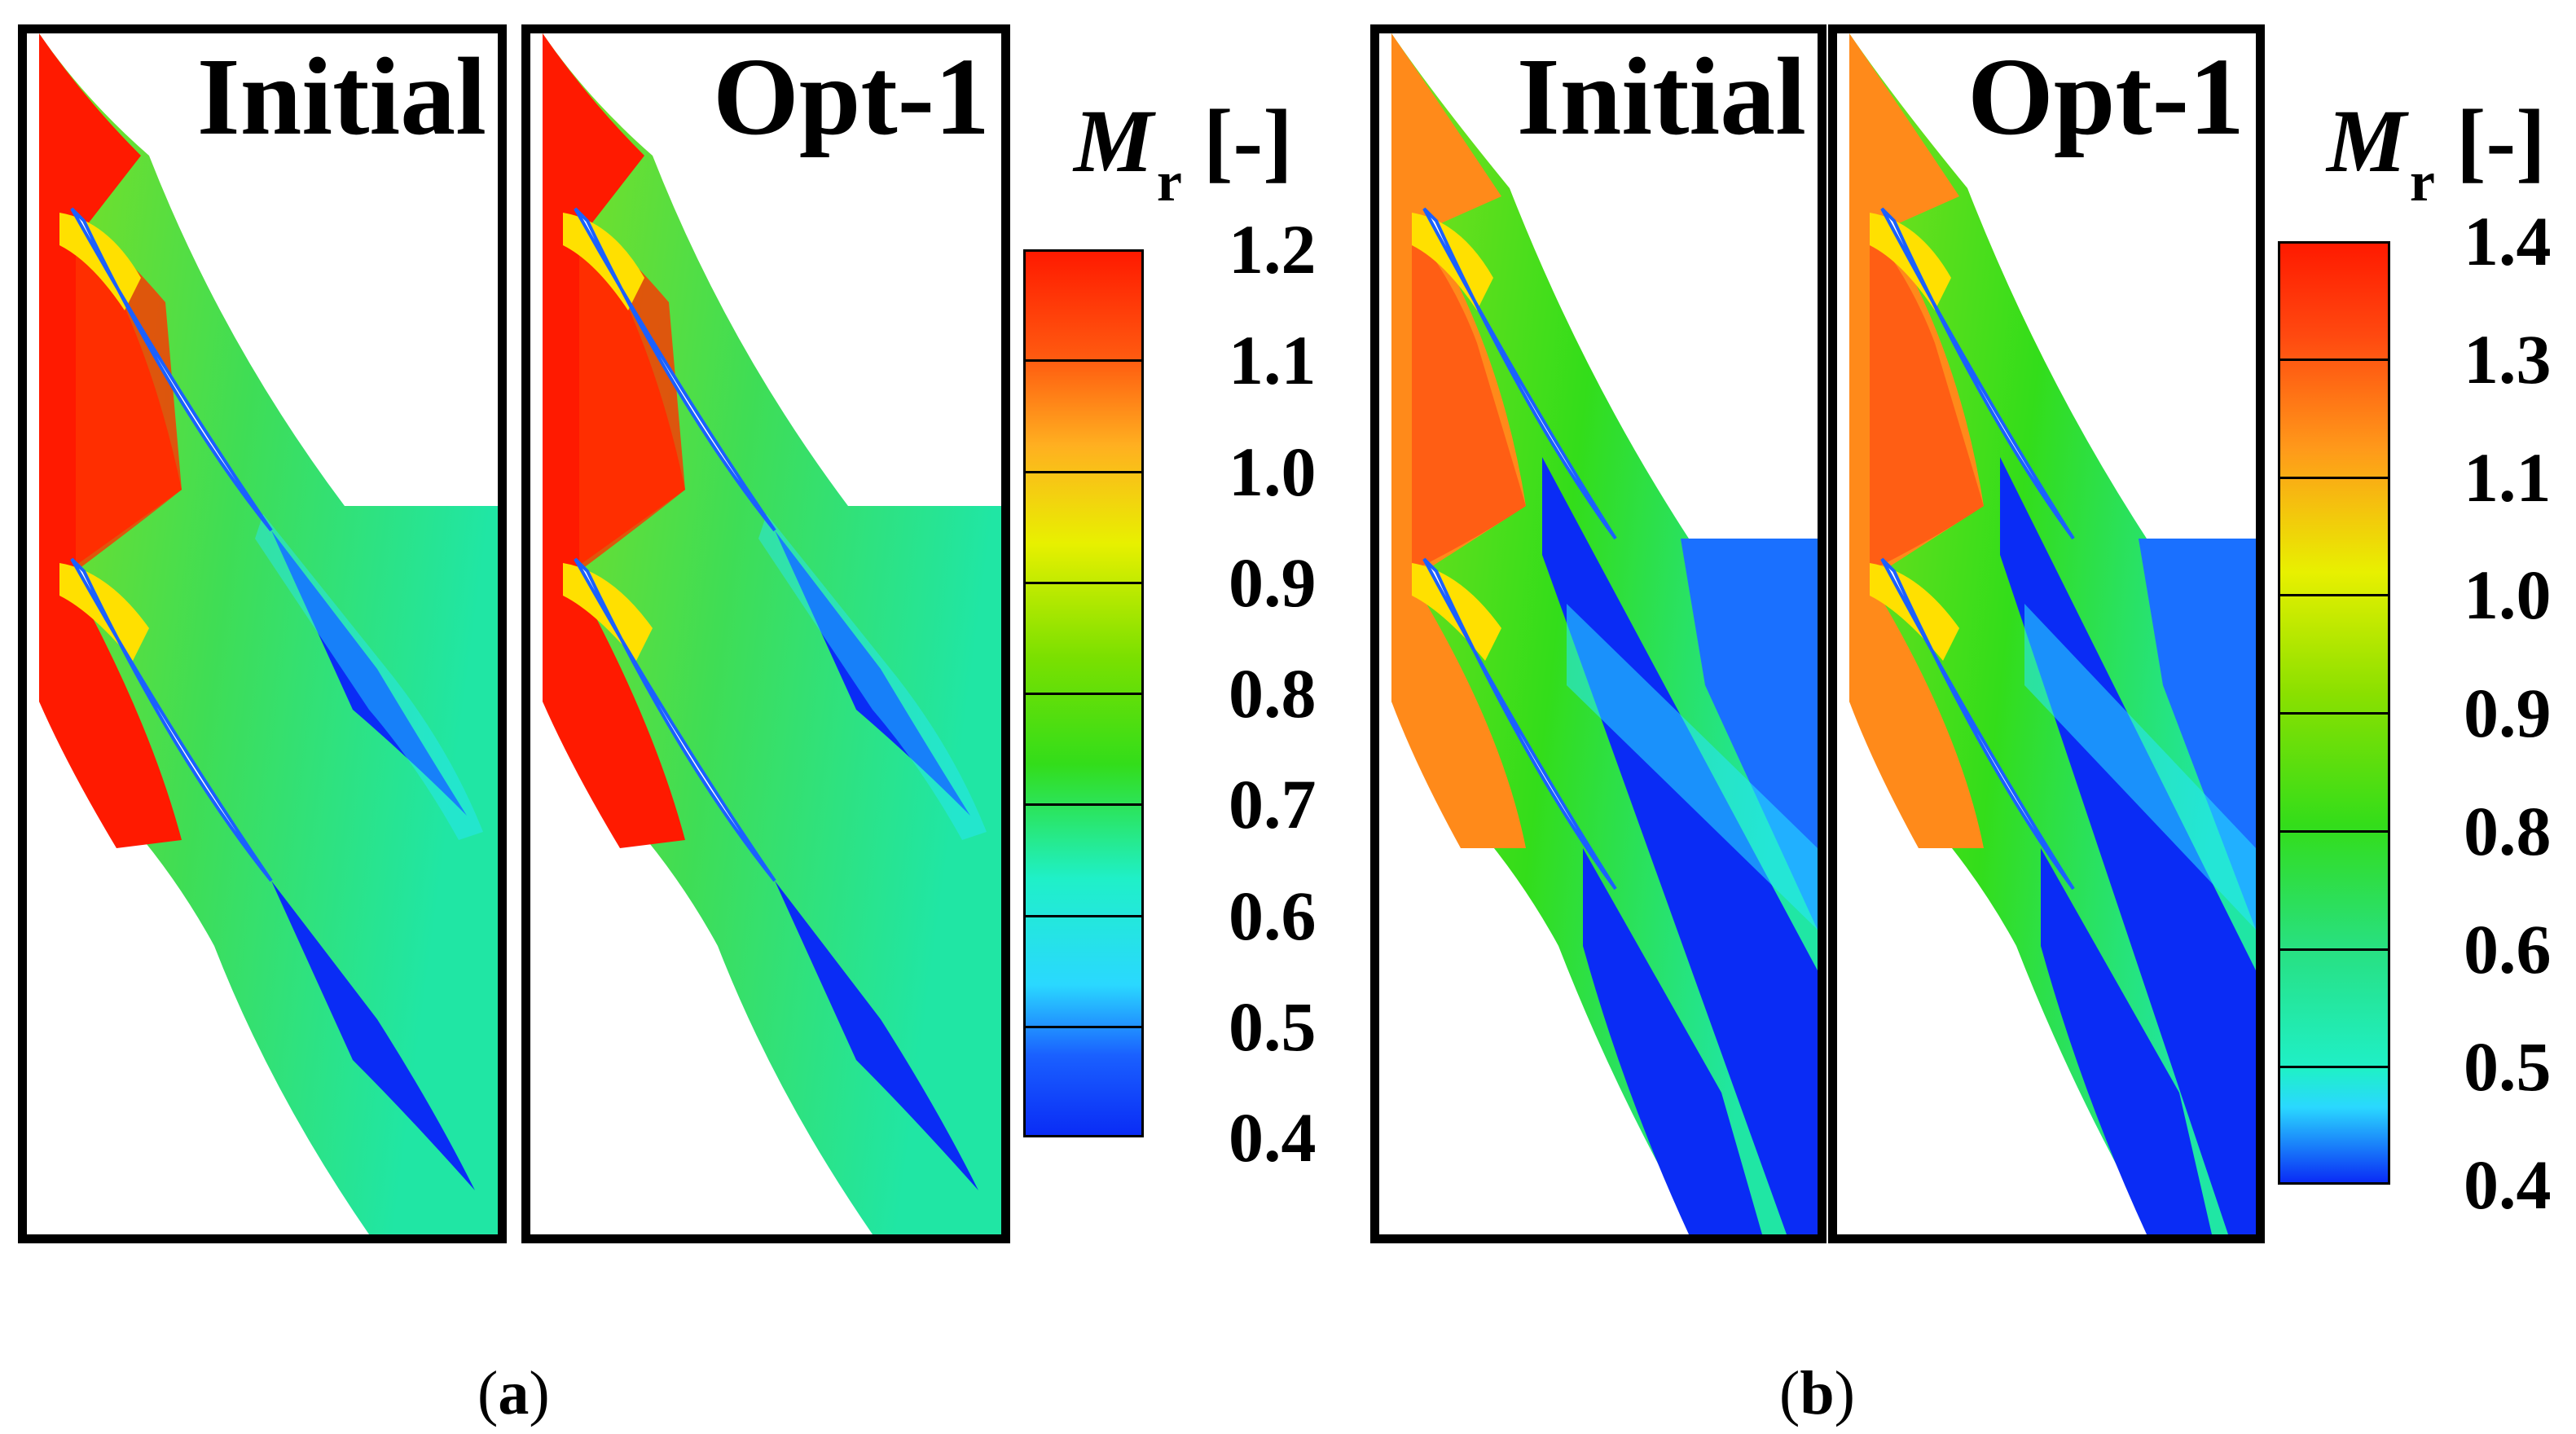 The width and height of the screenshot is (2576, 1434). Describe the element at coordinates (1183, 154) in the screenshot. I see `colorbar-a-title: Mr [-]` at that location.